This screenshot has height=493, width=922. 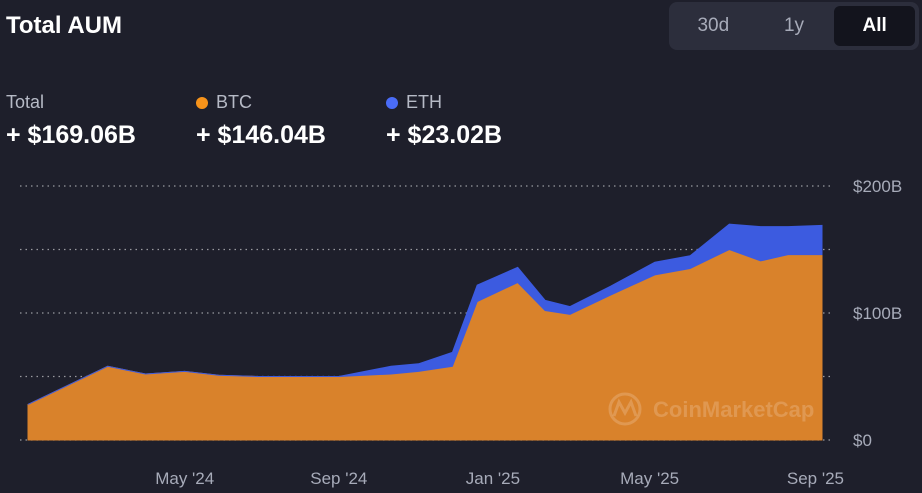 What do you see at coordinates (493, 478) in the screenshot?
I see `x-tick-label: Jan '25` at bounding box center [493, 478].